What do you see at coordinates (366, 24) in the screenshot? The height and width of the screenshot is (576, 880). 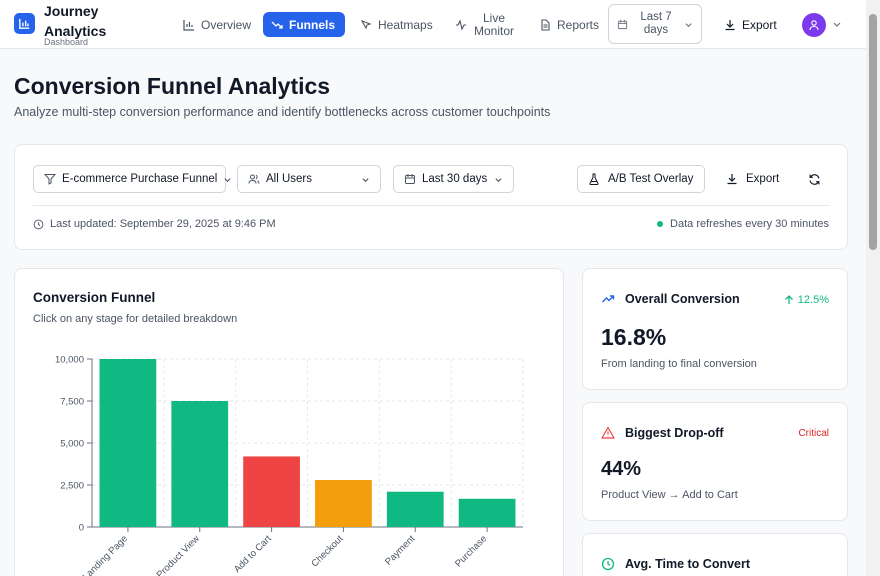 I see `cursor-icon` at bounding box center [366, 24].